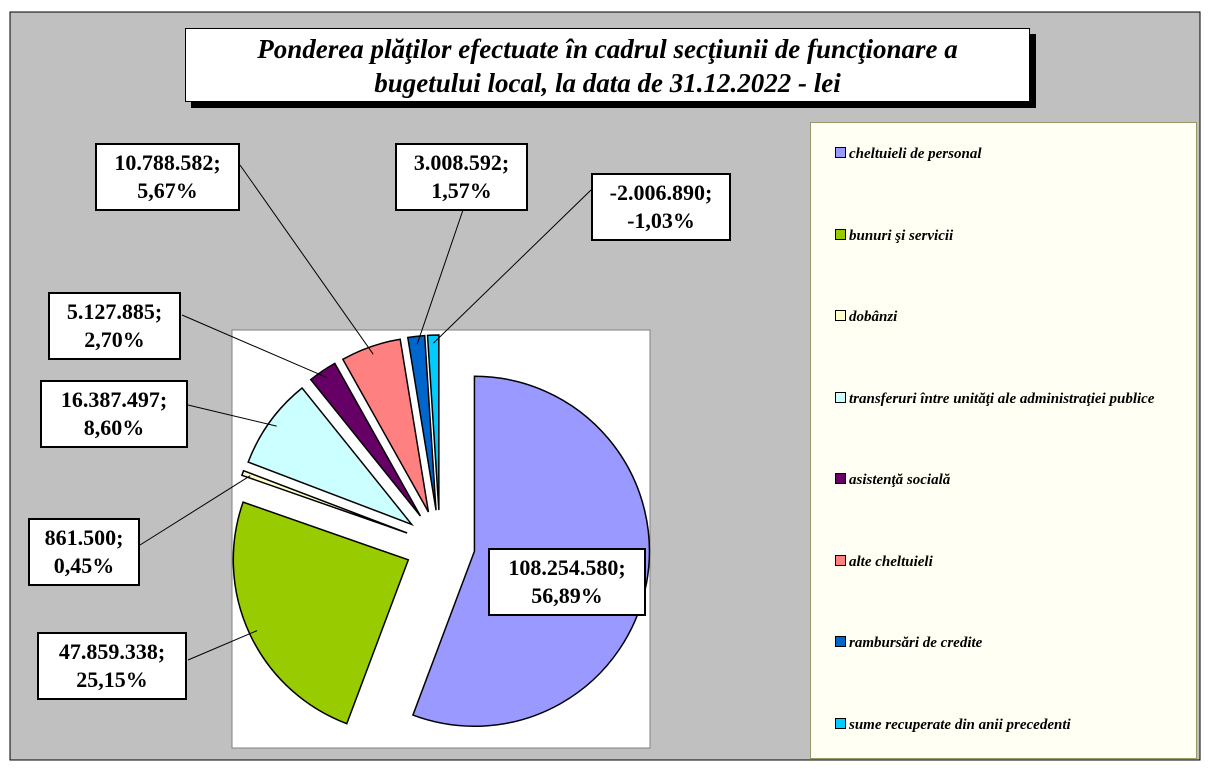  What do you see at coordinates (1017, 562) in the screenshot?
I see `legend-item: alte cheltuieli` at bounding box center [1017, 562].